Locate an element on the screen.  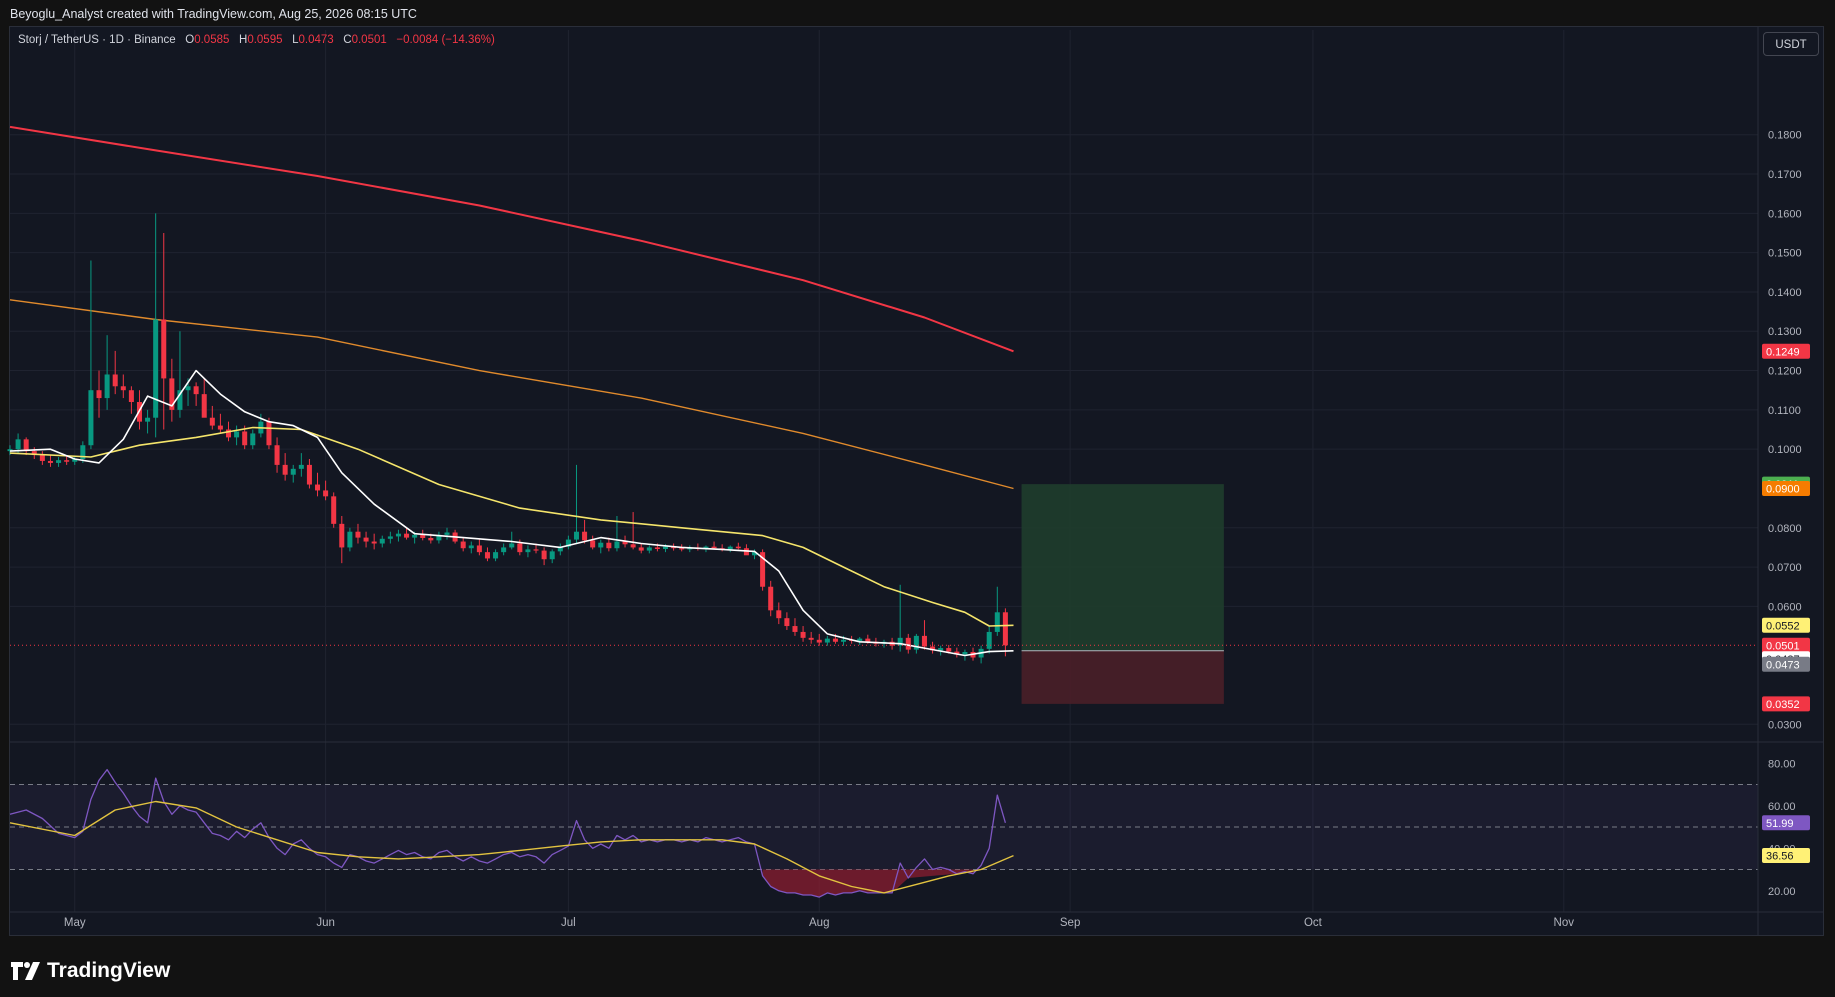
tradingview-logo: TradingView is located at coordinates (90, 971).